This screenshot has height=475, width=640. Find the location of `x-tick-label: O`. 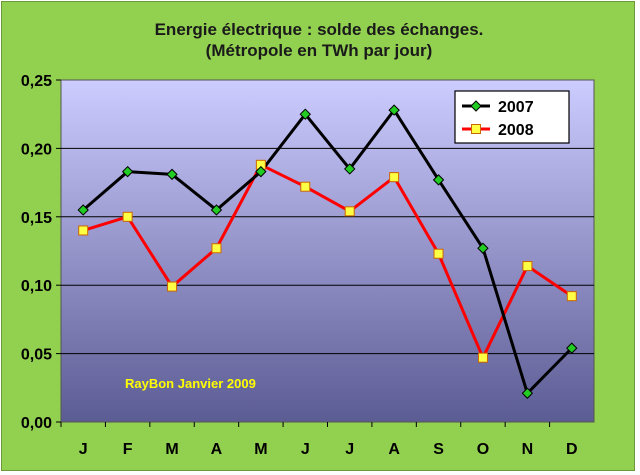

x-tick-label: O is located at coordinates (483, 449).